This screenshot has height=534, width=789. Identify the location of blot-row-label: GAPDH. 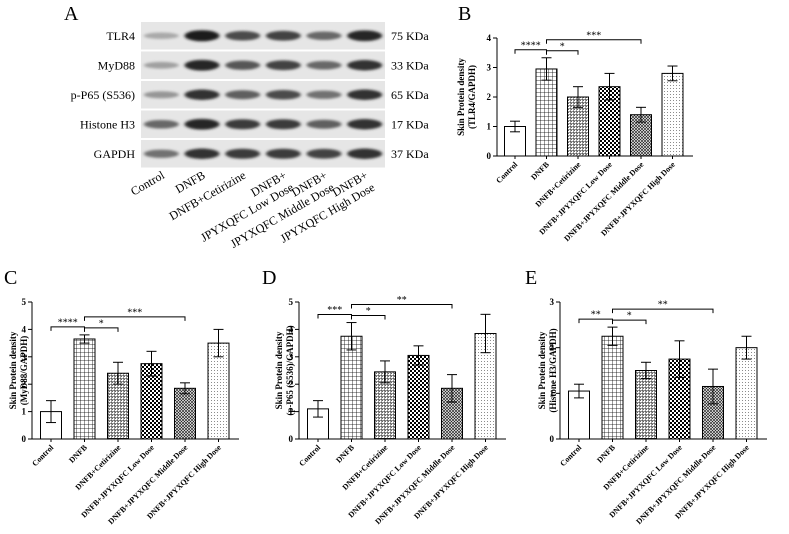
(115, 154).